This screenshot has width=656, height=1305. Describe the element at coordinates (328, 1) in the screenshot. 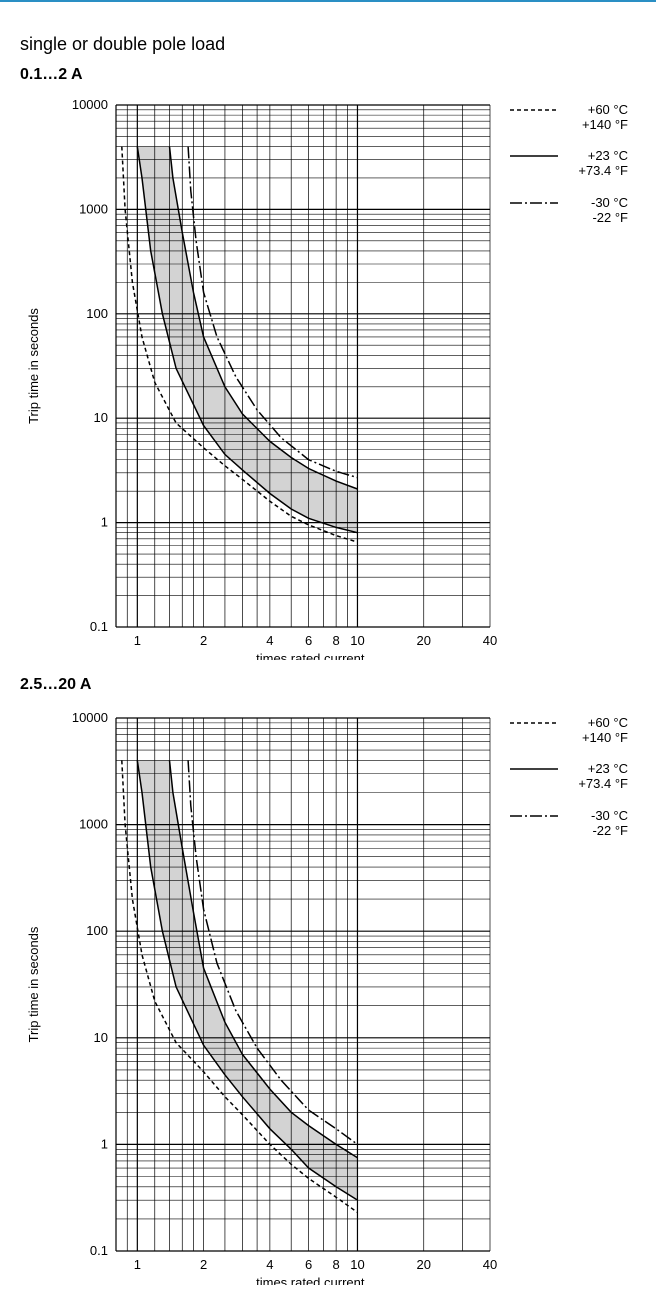

I see `top-accent-rule` at that location.